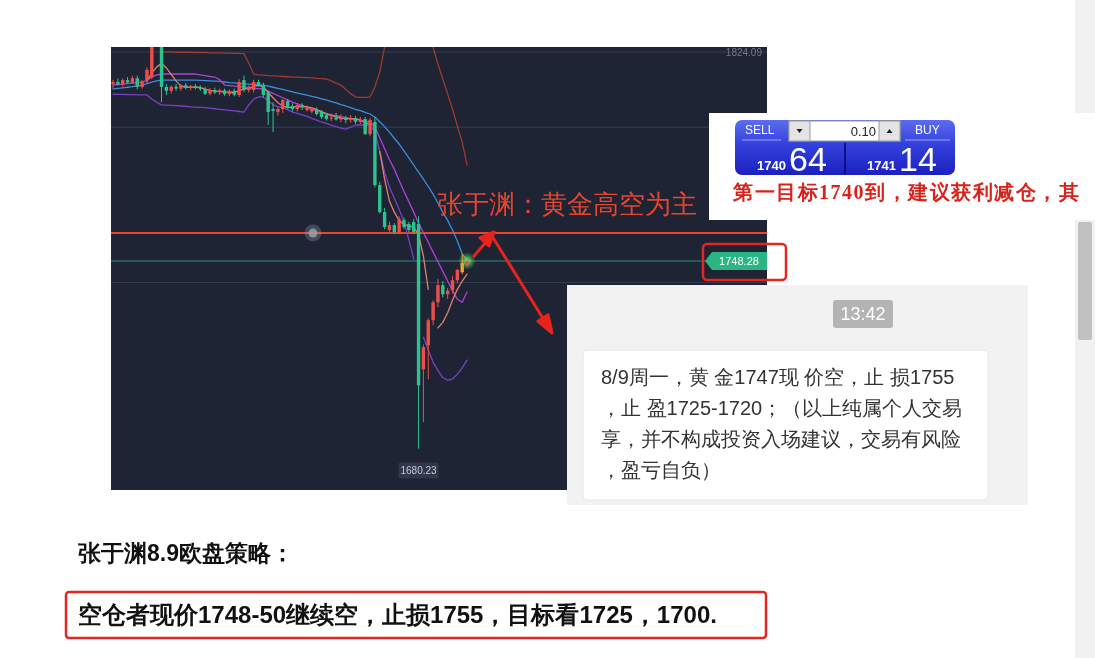 Image resolution: width=1095 pixels, height=658 pixels. What do you see at coordinates (760, 130) in the screenshot?
I see `text: SELL` at bounding box center [760, 130].